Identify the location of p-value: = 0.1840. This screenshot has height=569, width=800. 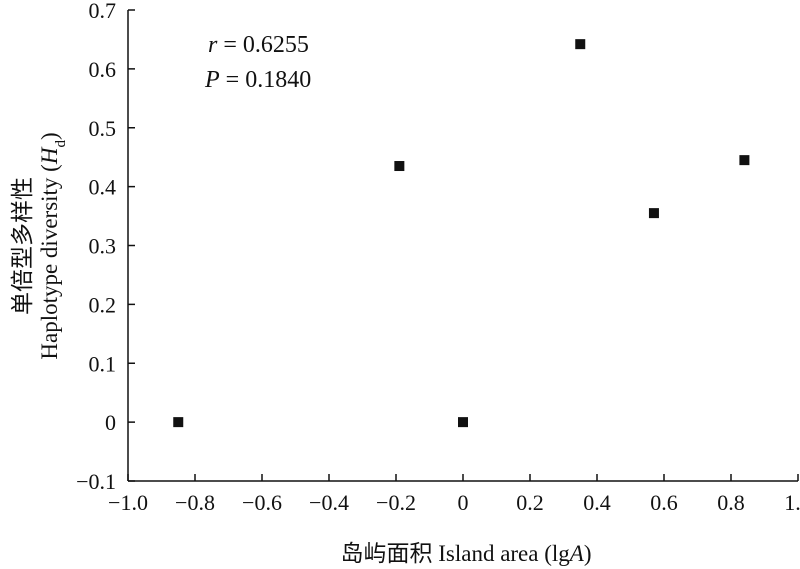
(266, 80).